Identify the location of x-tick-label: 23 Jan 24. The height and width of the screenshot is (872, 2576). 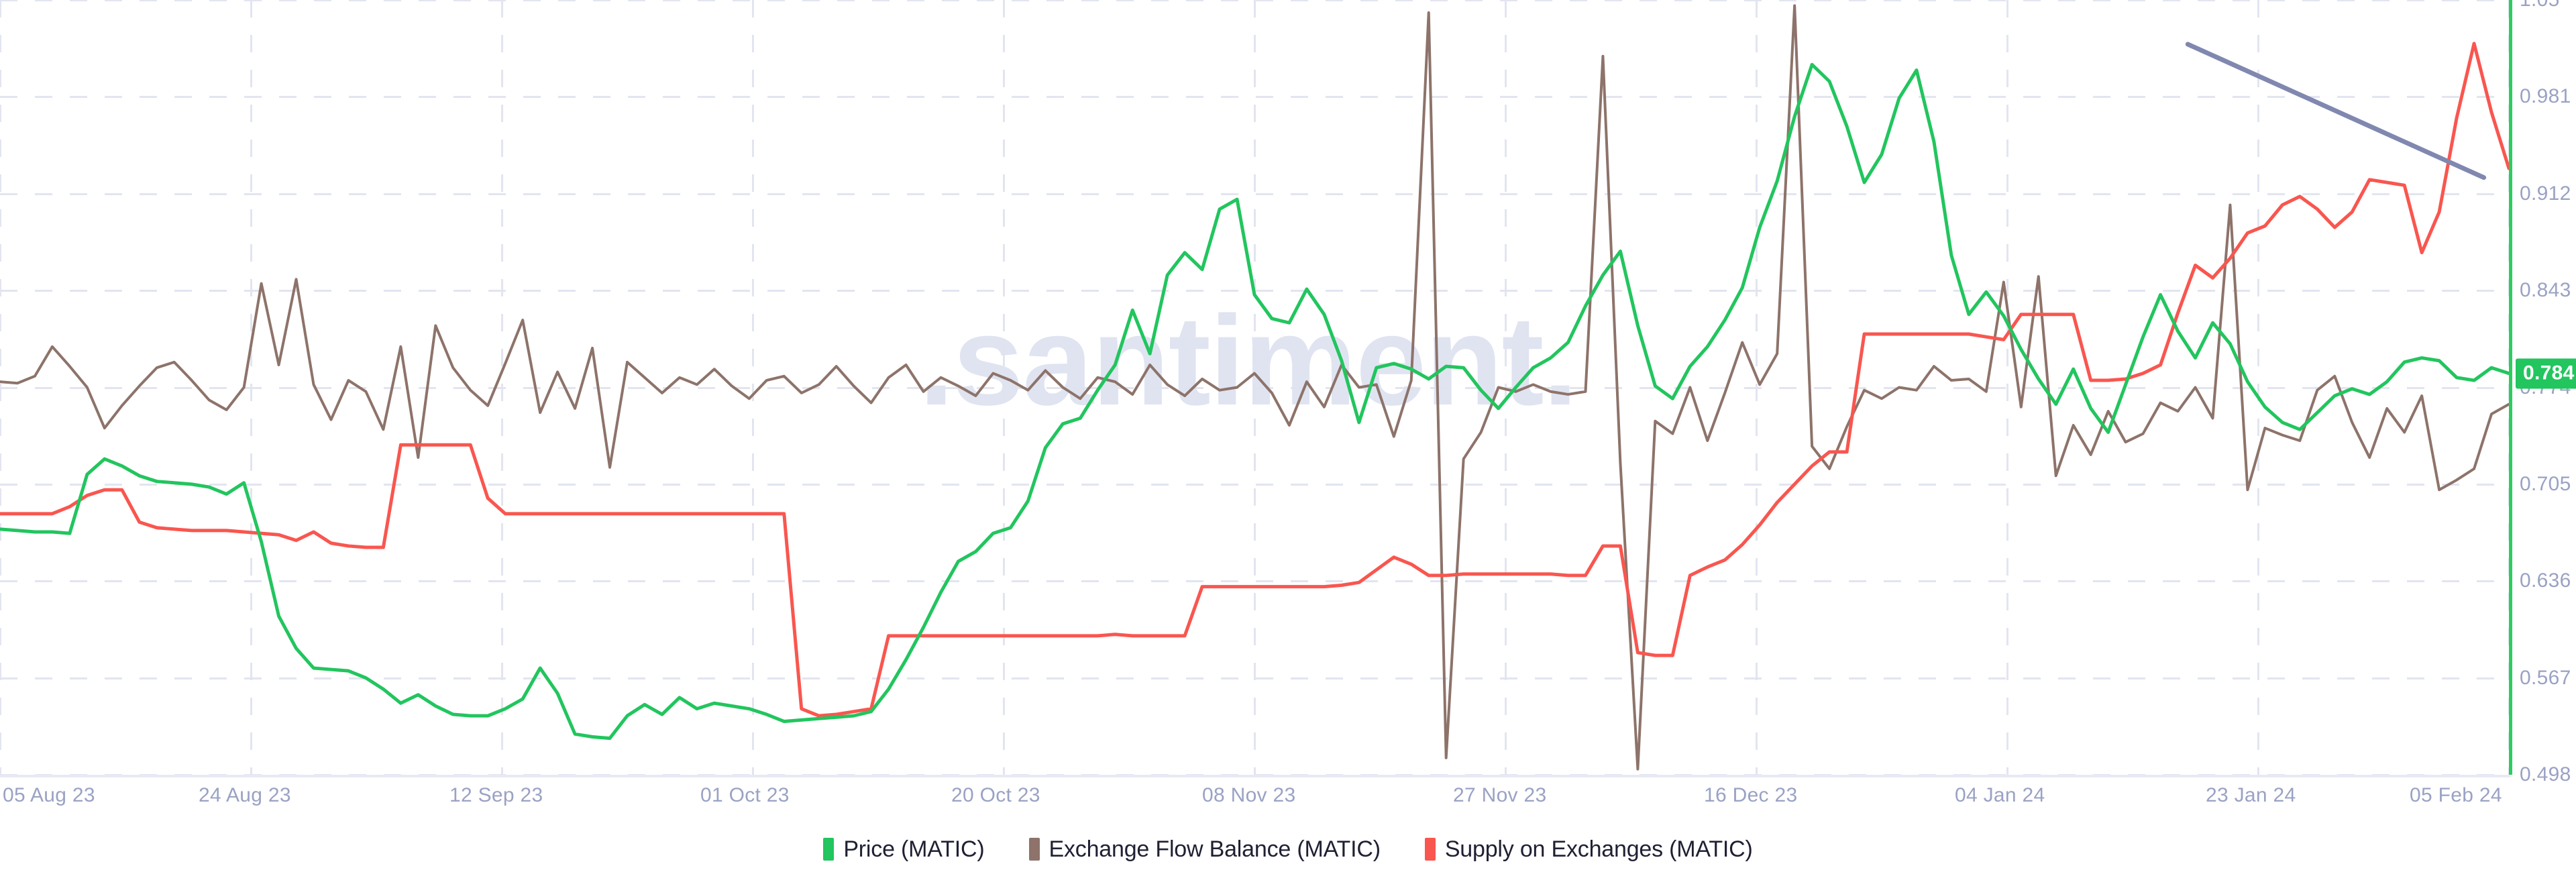
(2251, 795).